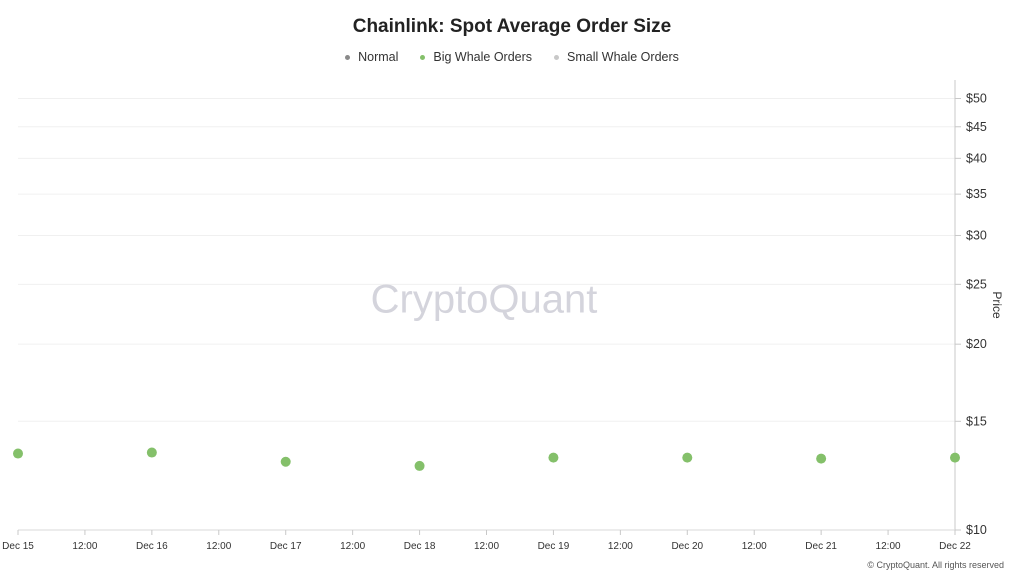 The image size is (1024, 580). I want to click on legend-item-big-whale-orders: Big Whale Orders, so click(476, 57).